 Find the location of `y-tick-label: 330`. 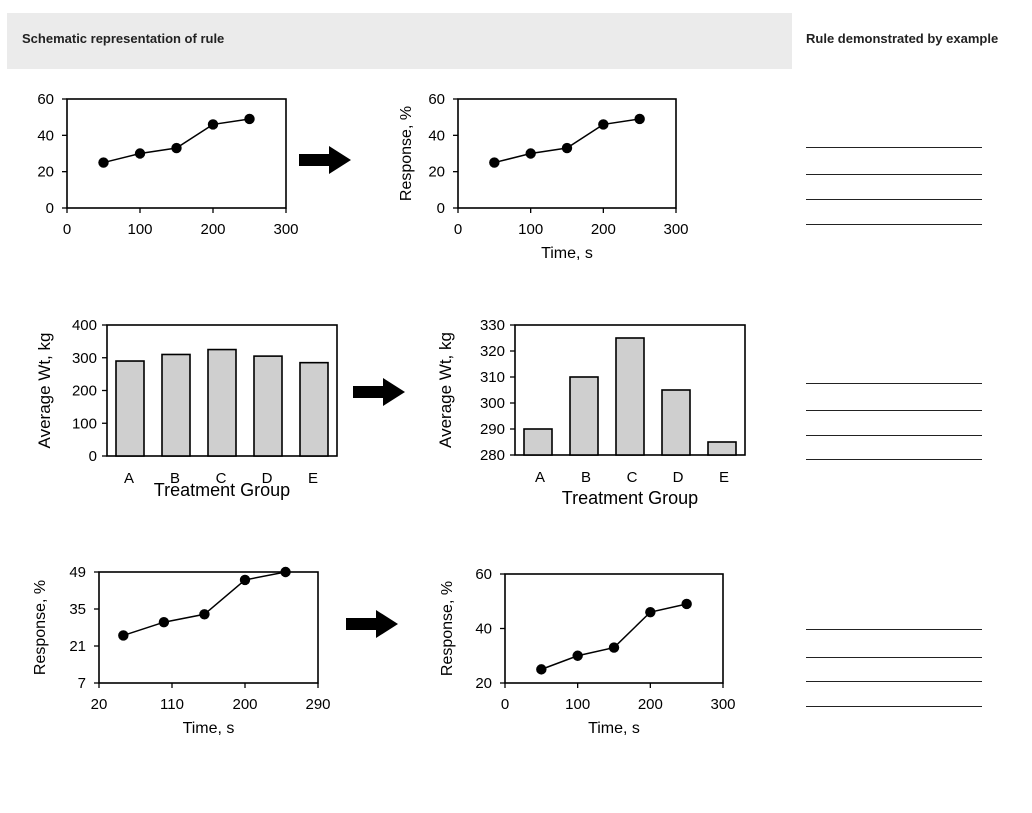

y-tick-label: 330 is located at coordinates (492, 325).